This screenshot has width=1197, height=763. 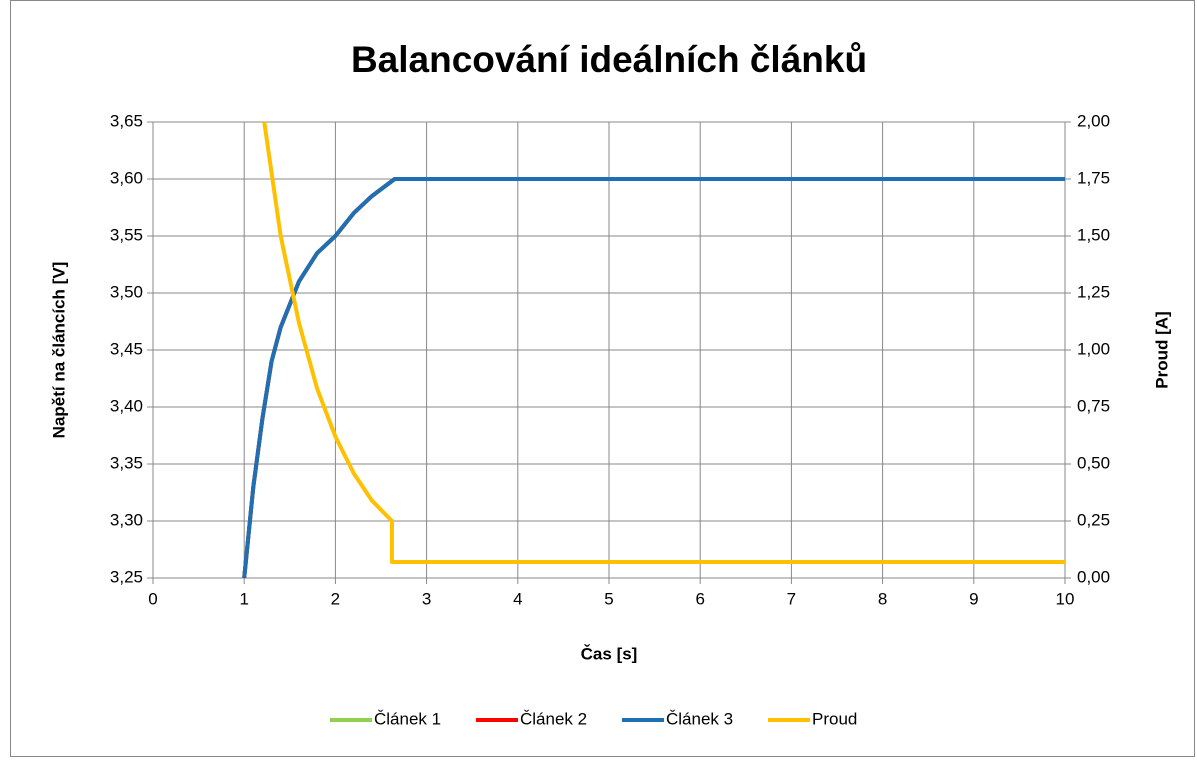 What do you see at coordinates (407, 718) in the screenshot?
I see `legend-label: Článek 1` at bounding box center [407, 718].